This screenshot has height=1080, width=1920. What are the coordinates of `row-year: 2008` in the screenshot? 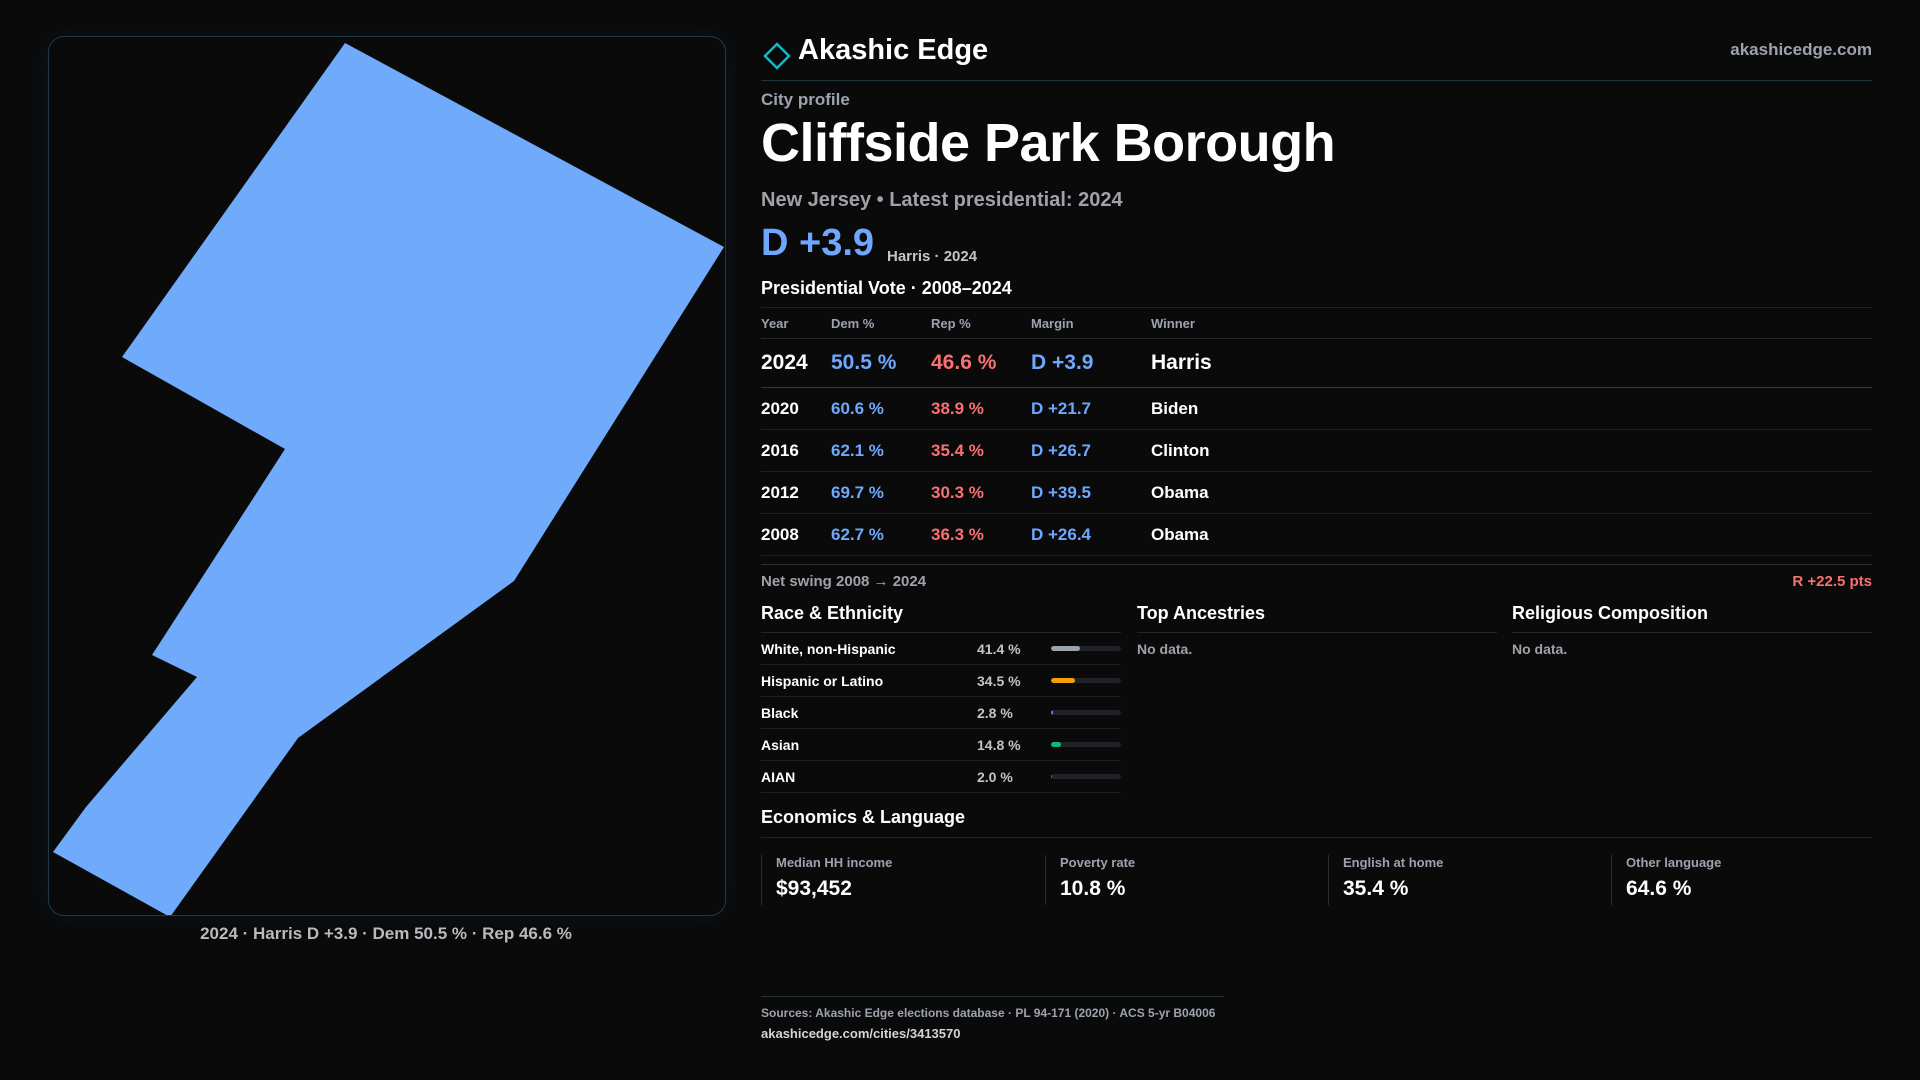 It's located at (780, 534).